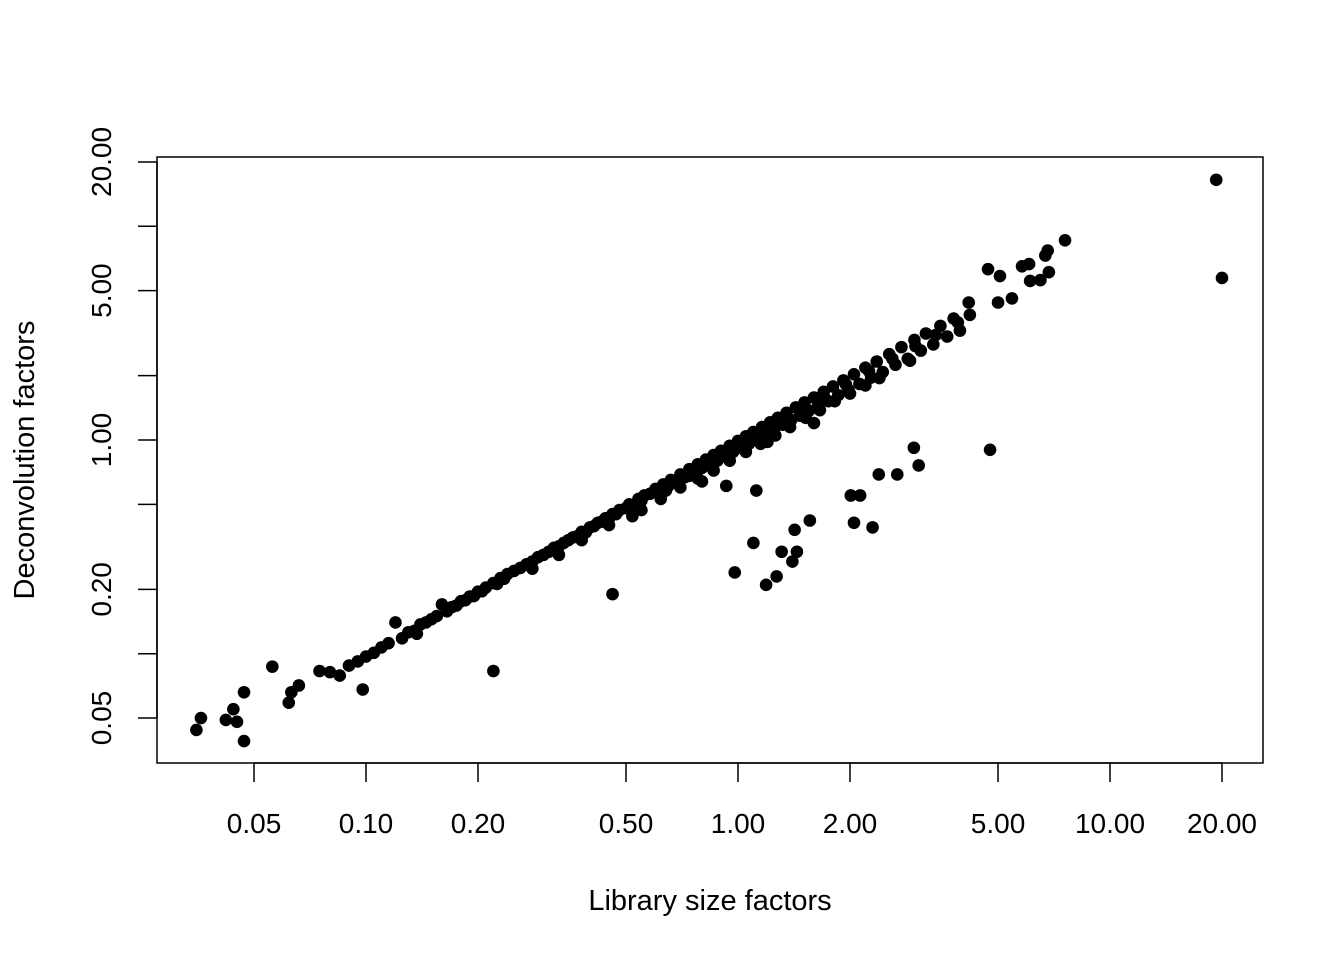  What do you see at coordinates (738, 823) in the screenshot?
I see `x-tick-label: 1.00` at bounding box center [738, 823].